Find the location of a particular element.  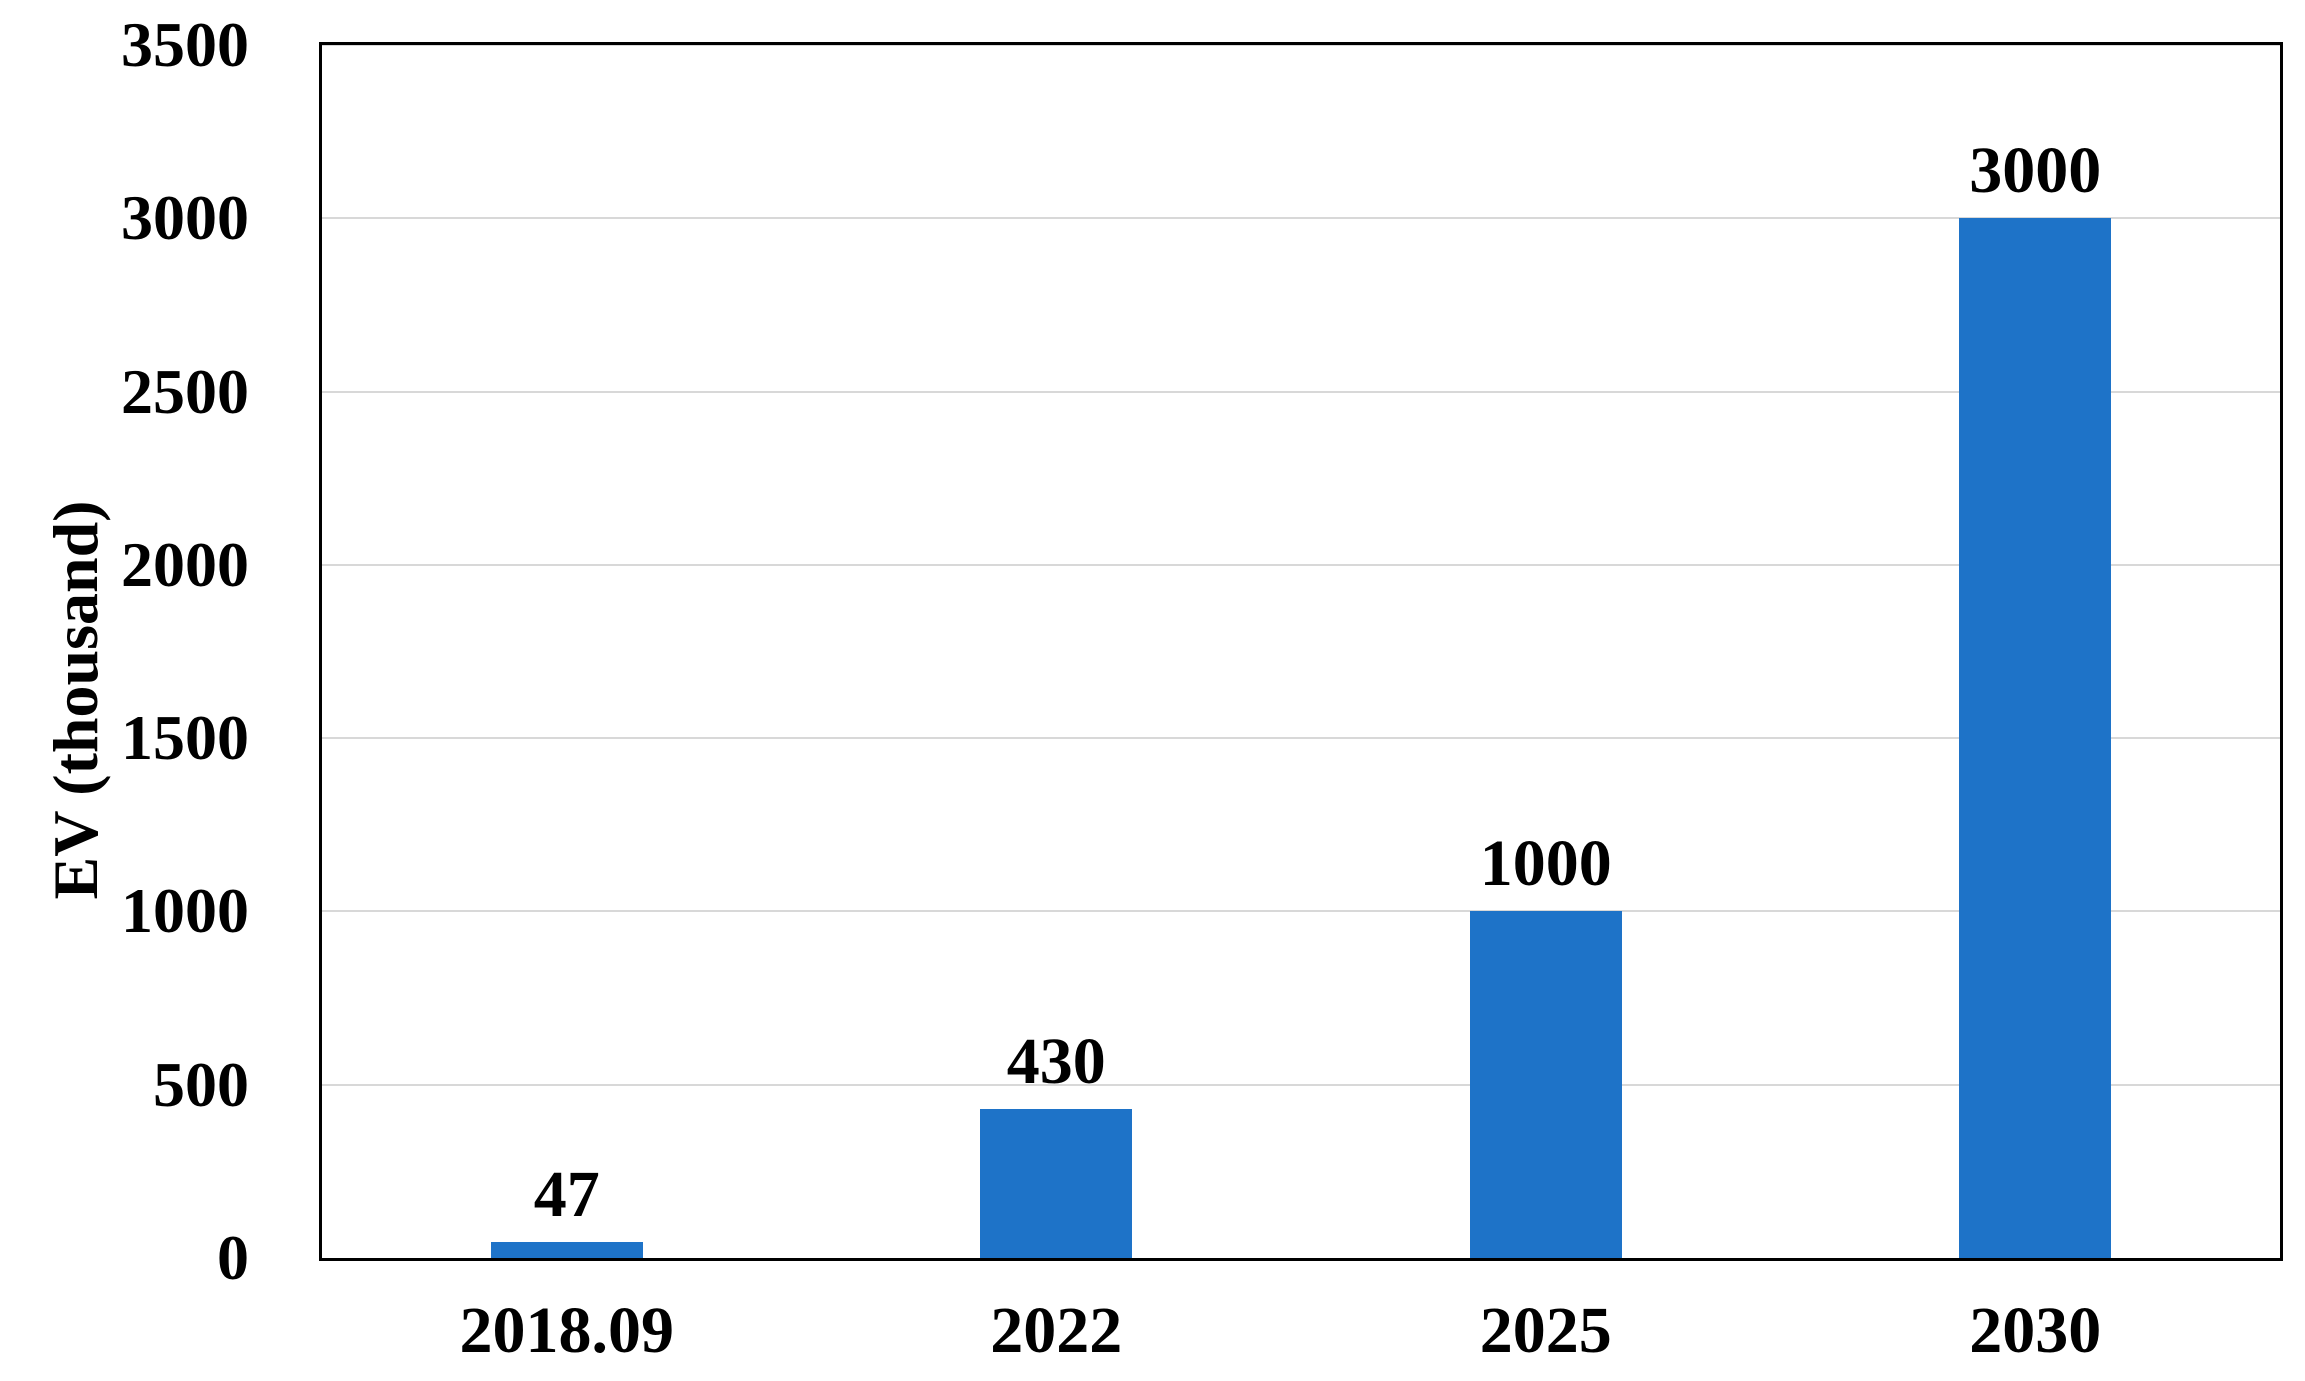

y-tick-label: 1000 is located at coordinates (185, 911).